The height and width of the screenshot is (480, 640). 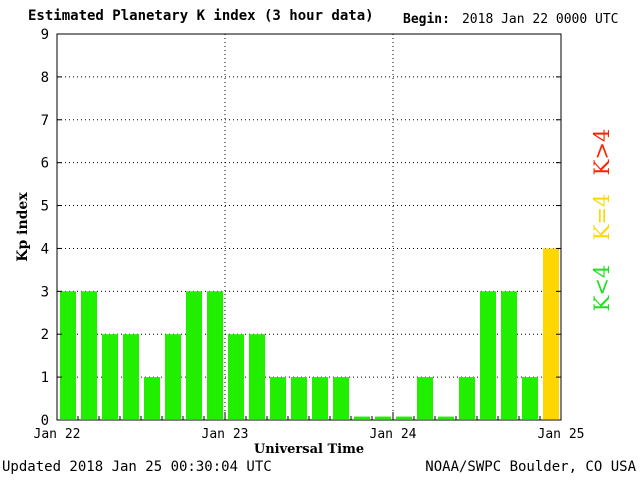 I want to click on y-tick-label: 0, so click(x=45, y=421).